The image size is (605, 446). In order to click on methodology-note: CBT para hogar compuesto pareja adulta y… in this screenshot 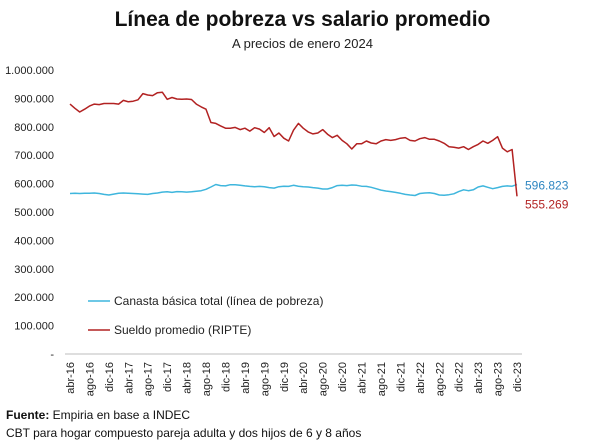, I will do `click(184, 433)`.